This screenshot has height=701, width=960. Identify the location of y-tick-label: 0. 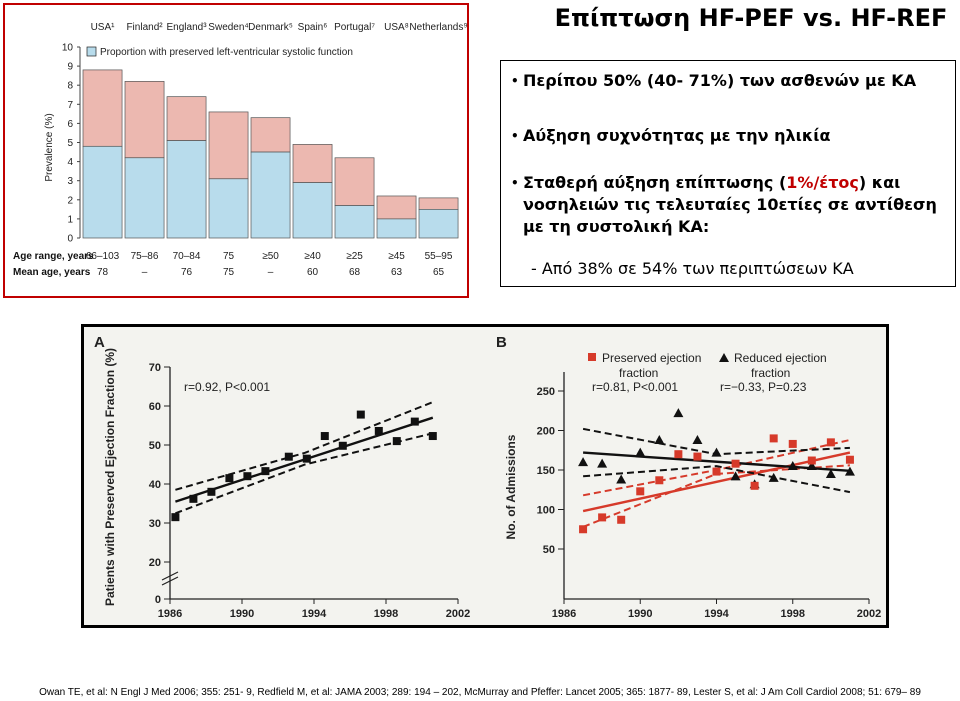
(70, 239).